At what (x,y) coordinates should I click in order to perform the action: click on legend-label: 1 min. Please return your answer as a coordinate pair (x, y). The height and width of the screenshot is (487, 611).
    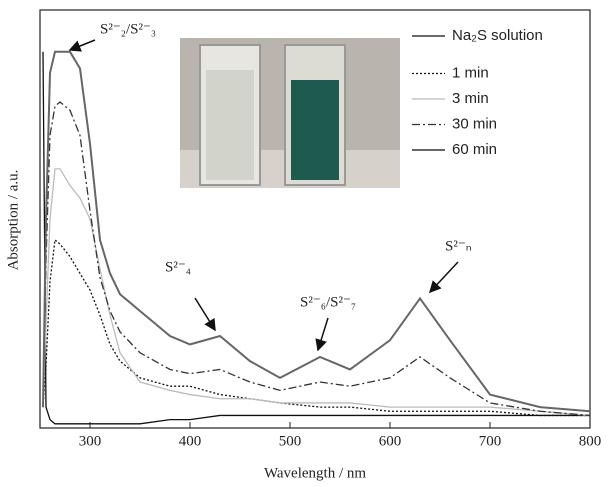
    Looking at the image, I should click on (470, 72).